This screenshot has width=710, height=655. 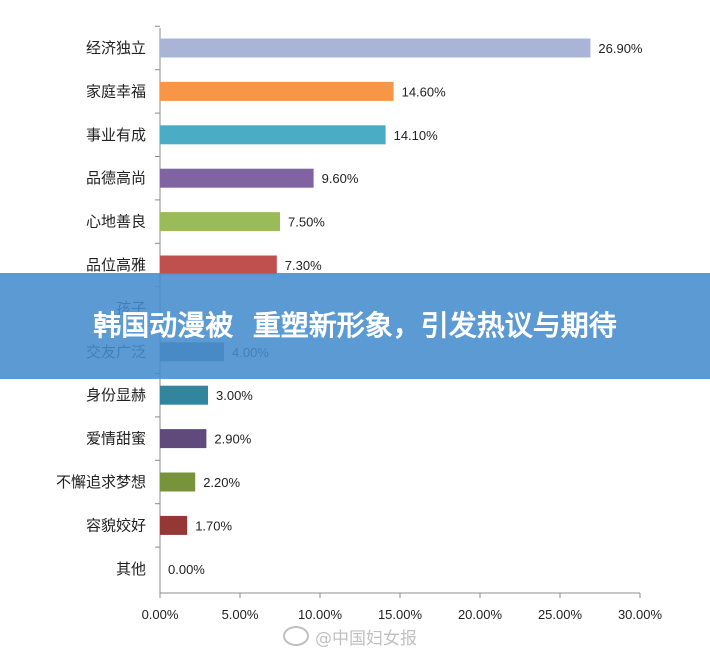 I want to click on category-label: 不懈追求梦想, so click(x=101, y=482).